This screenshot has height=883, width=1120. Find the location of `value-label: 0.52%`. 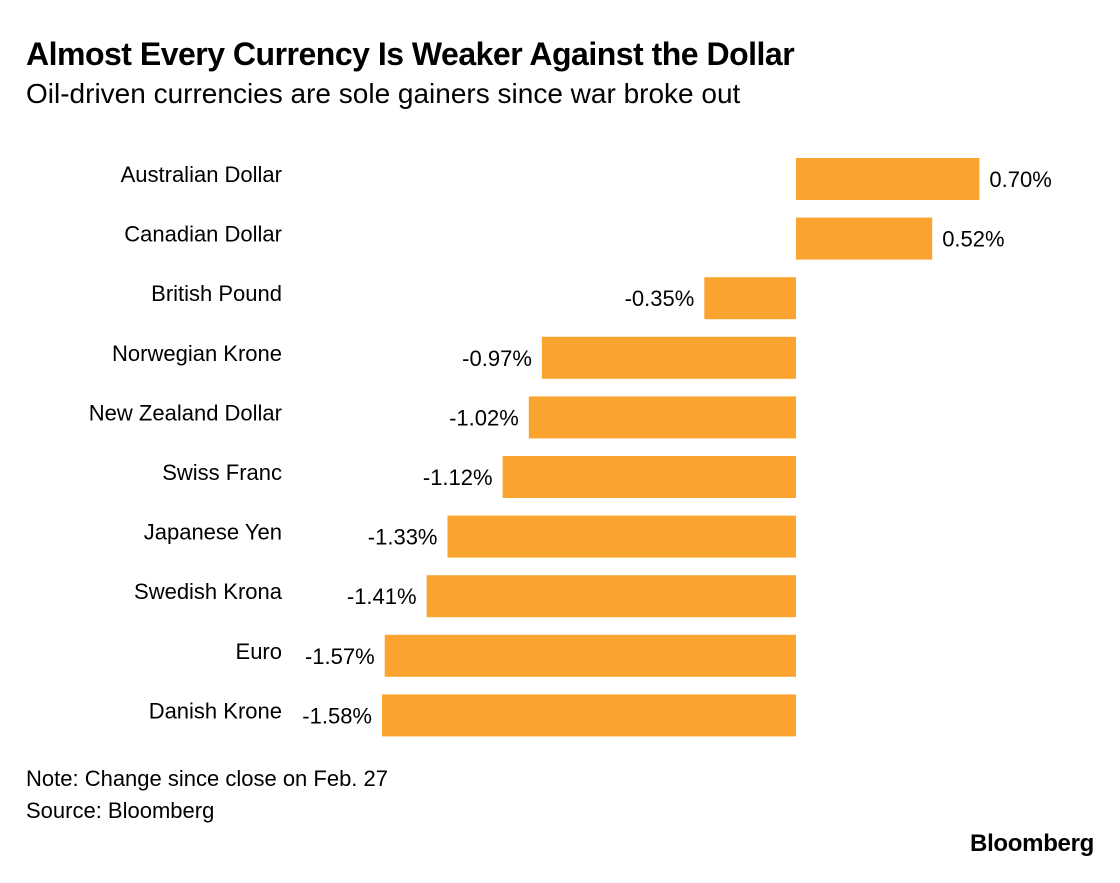

value-label: 0.52% is located at coordinates (973, 239).